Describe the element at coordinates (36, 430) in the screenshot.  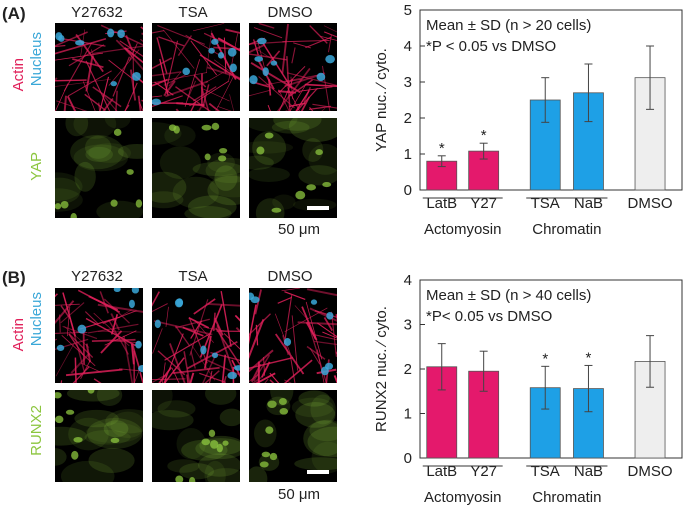
I see `panel-b-runx2-label: RUNX2` at that location.